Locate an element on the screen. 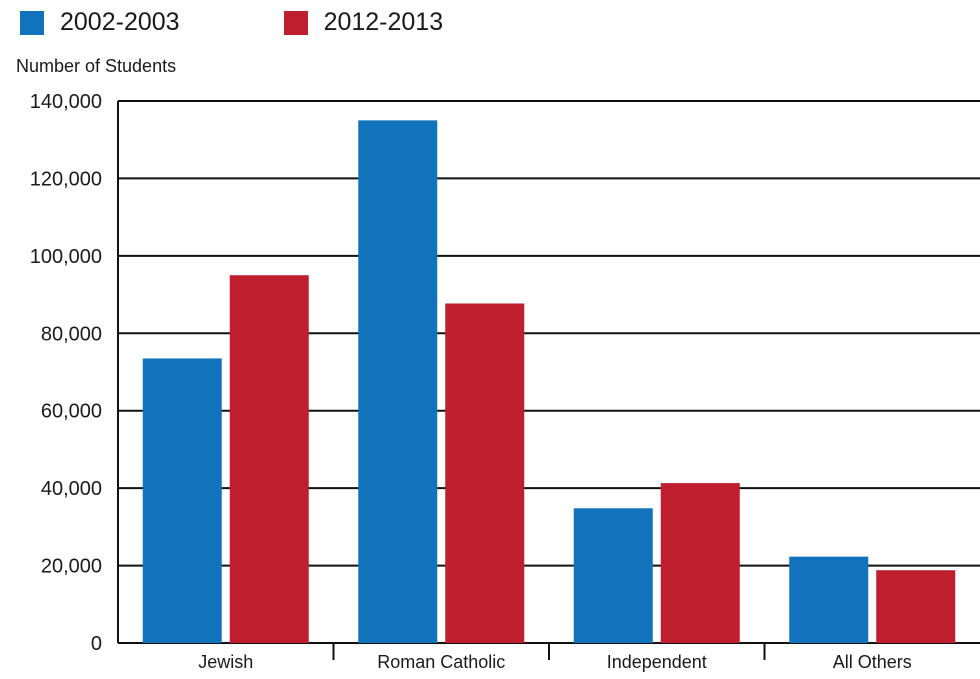 This screenshot has width=980, height=679. legend: 2002-2003 2012-2013 is located at coordinates (283, 22).